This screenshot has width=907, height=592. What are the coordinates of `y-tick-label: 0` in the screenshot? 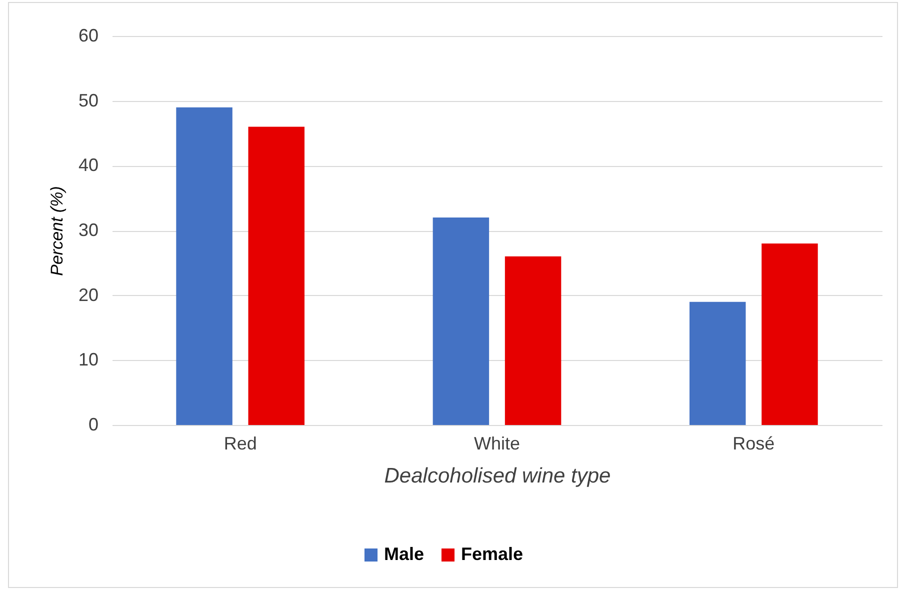 It's located at (93, 424).